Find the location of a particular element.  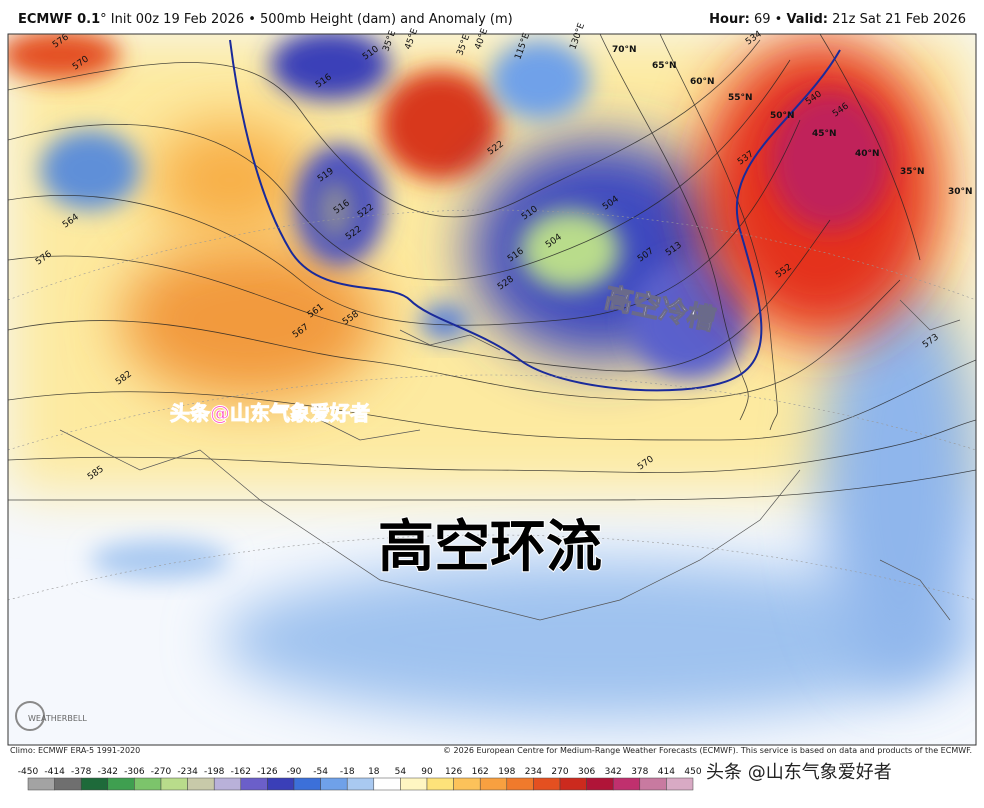

logo-icon is located at coordinates (30, 716).